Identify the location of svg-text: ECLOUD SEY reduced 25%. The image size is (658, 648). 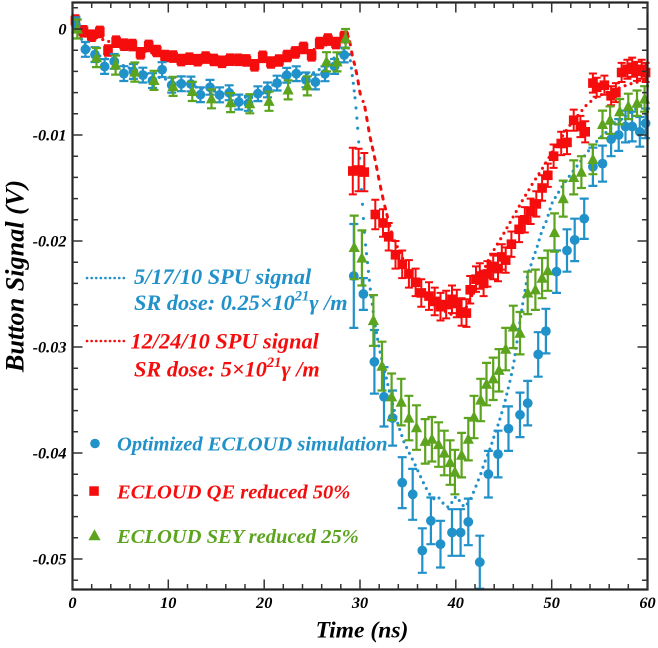
(237, 537).